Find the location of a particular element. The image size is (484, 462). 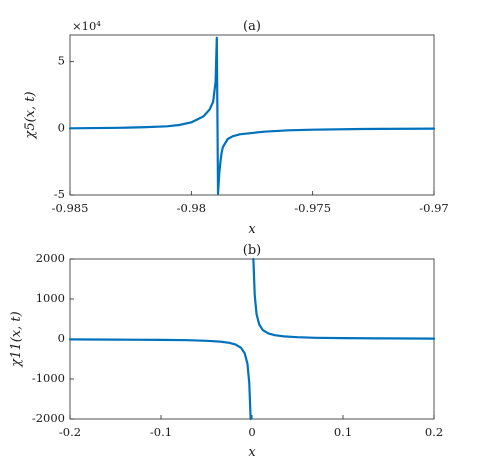

x-tick-label: -0.985 is located at coordinates (70, 208).